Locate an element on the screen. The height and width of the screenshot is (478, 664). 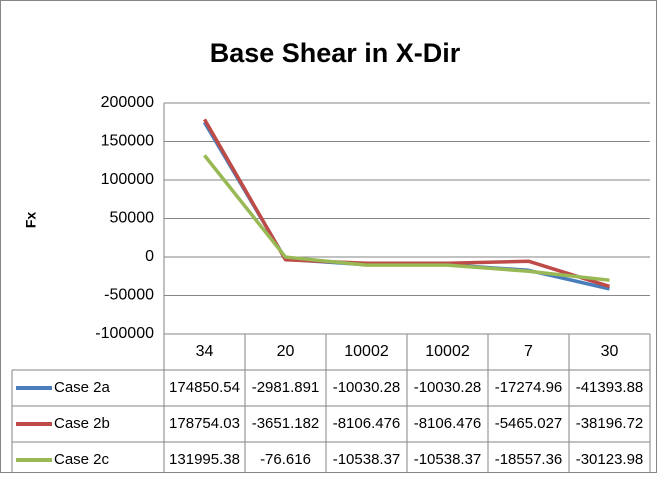
y-tick-label: 0 is located at coordinates (149, 256).